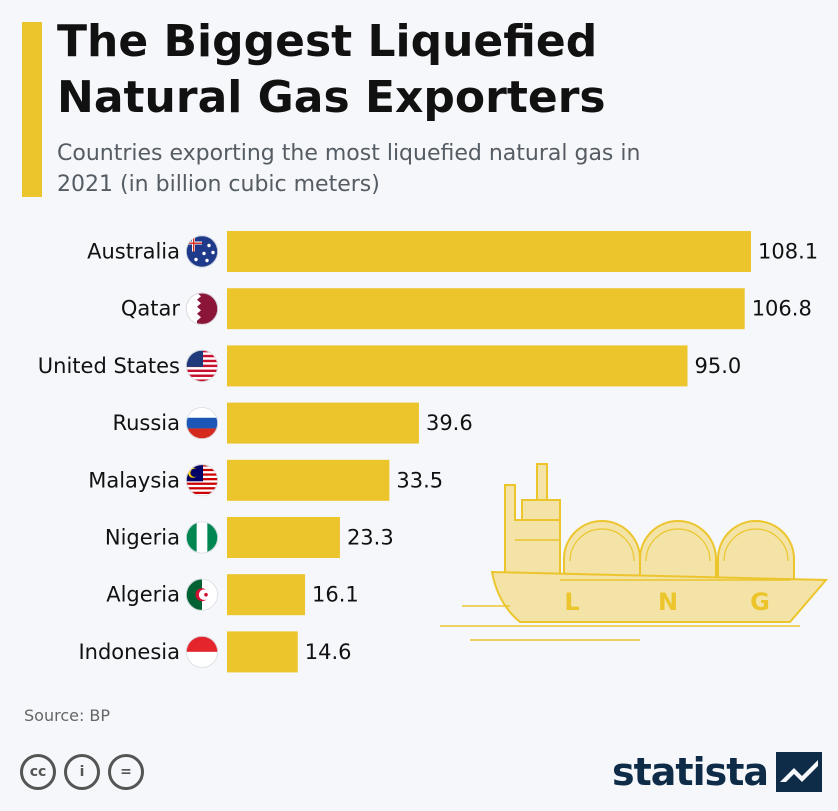  Describe the element at coordinates (690, 772) in the screenshot. I see `brand-name: statista` at that location.